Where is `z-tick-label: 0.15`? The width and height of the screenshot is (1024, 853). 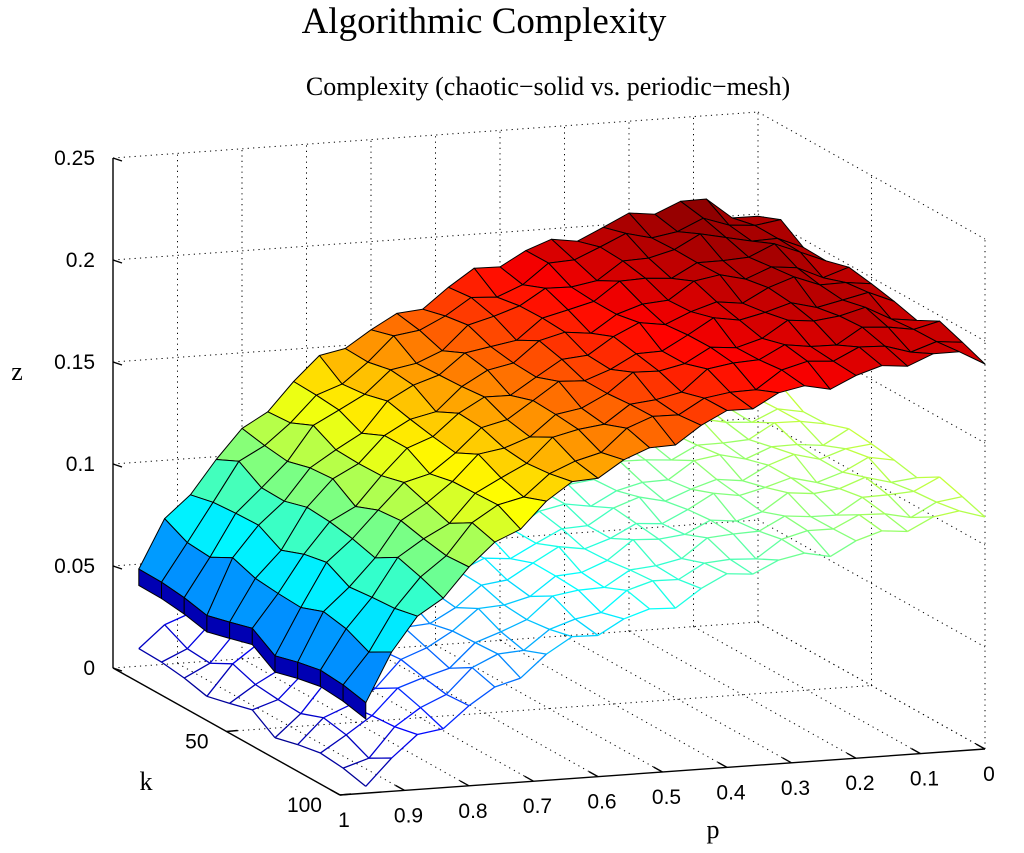
z-tick-label: 0.15 is located at coordinates (74, 362).